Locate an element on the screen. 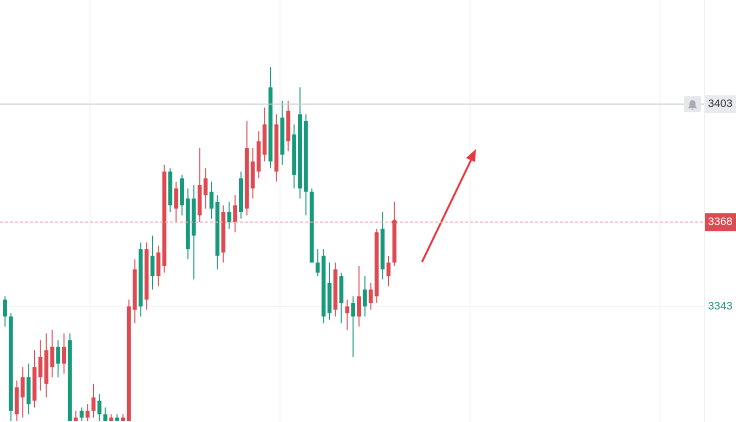 This screenshot has width=736, height=422. alert-label: 3403 is located at coordinates (720, 104).